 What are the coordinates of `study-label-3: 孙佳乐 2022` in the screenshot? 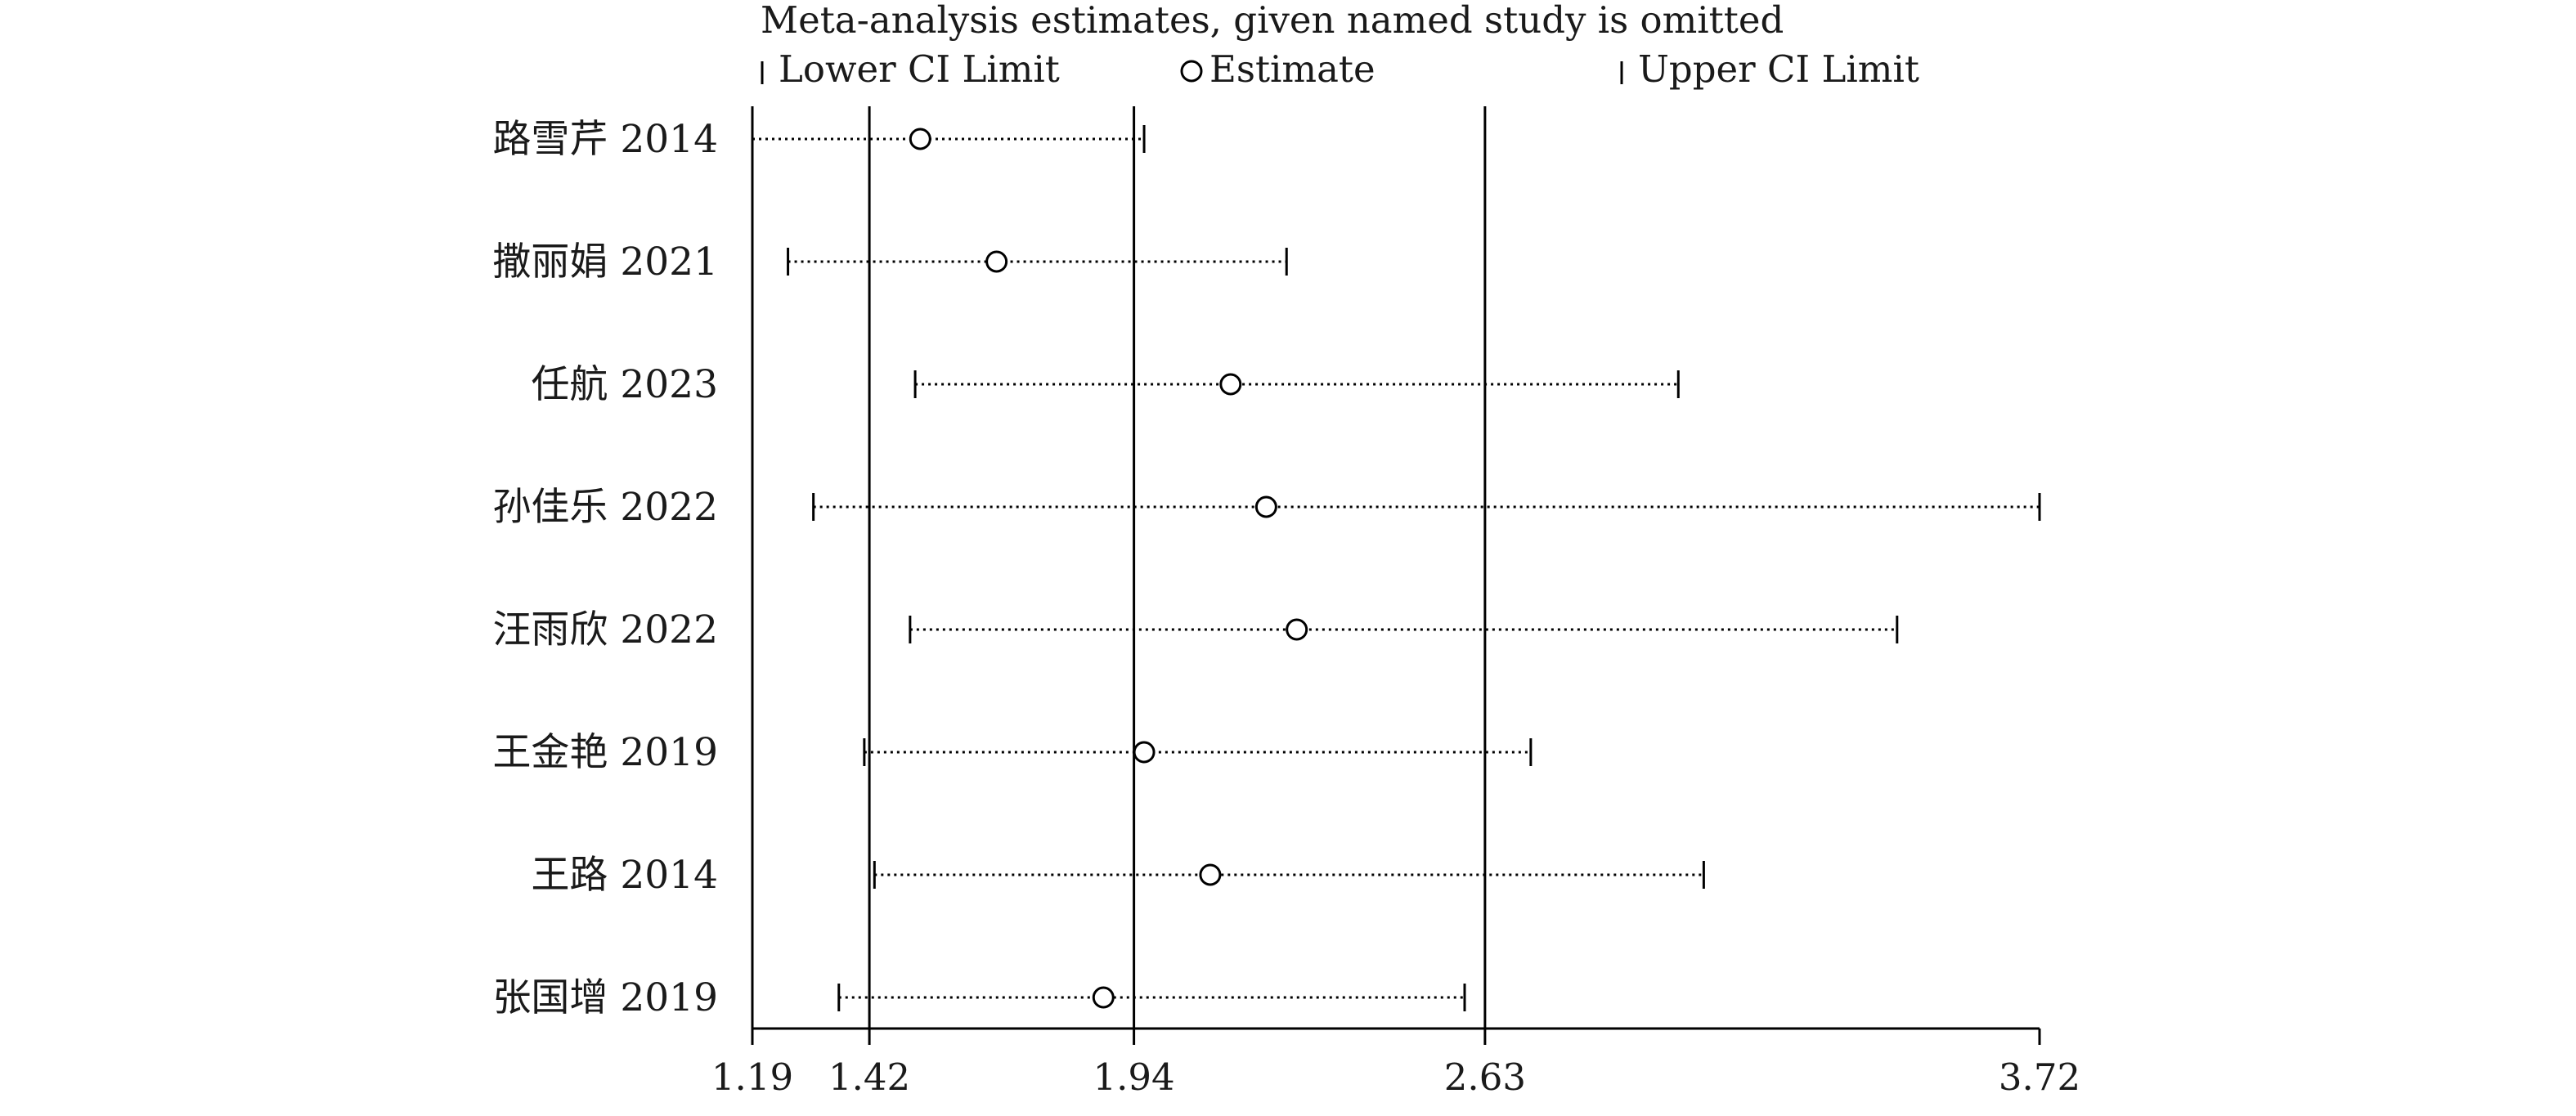 It's located at (605, 507).